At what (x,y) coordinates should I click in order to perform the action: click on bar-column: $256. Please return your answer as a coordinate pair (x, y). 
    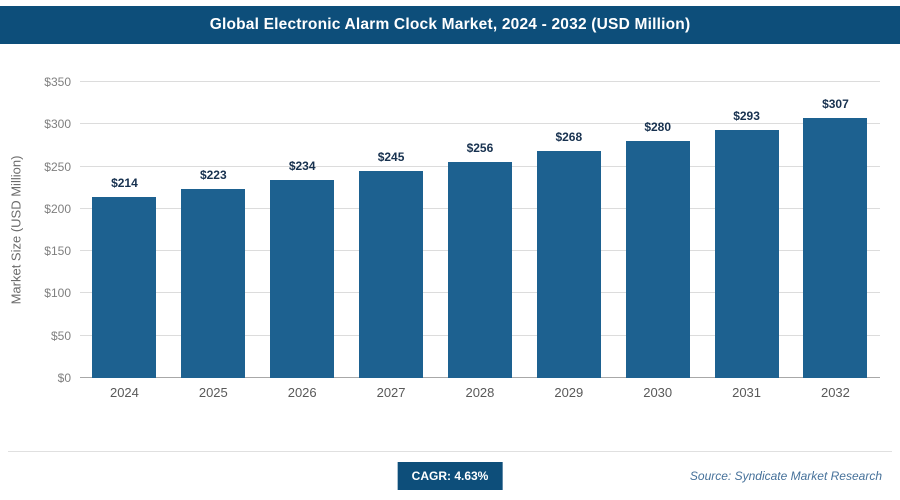
    Looking at the image, I should click on (479, 230).